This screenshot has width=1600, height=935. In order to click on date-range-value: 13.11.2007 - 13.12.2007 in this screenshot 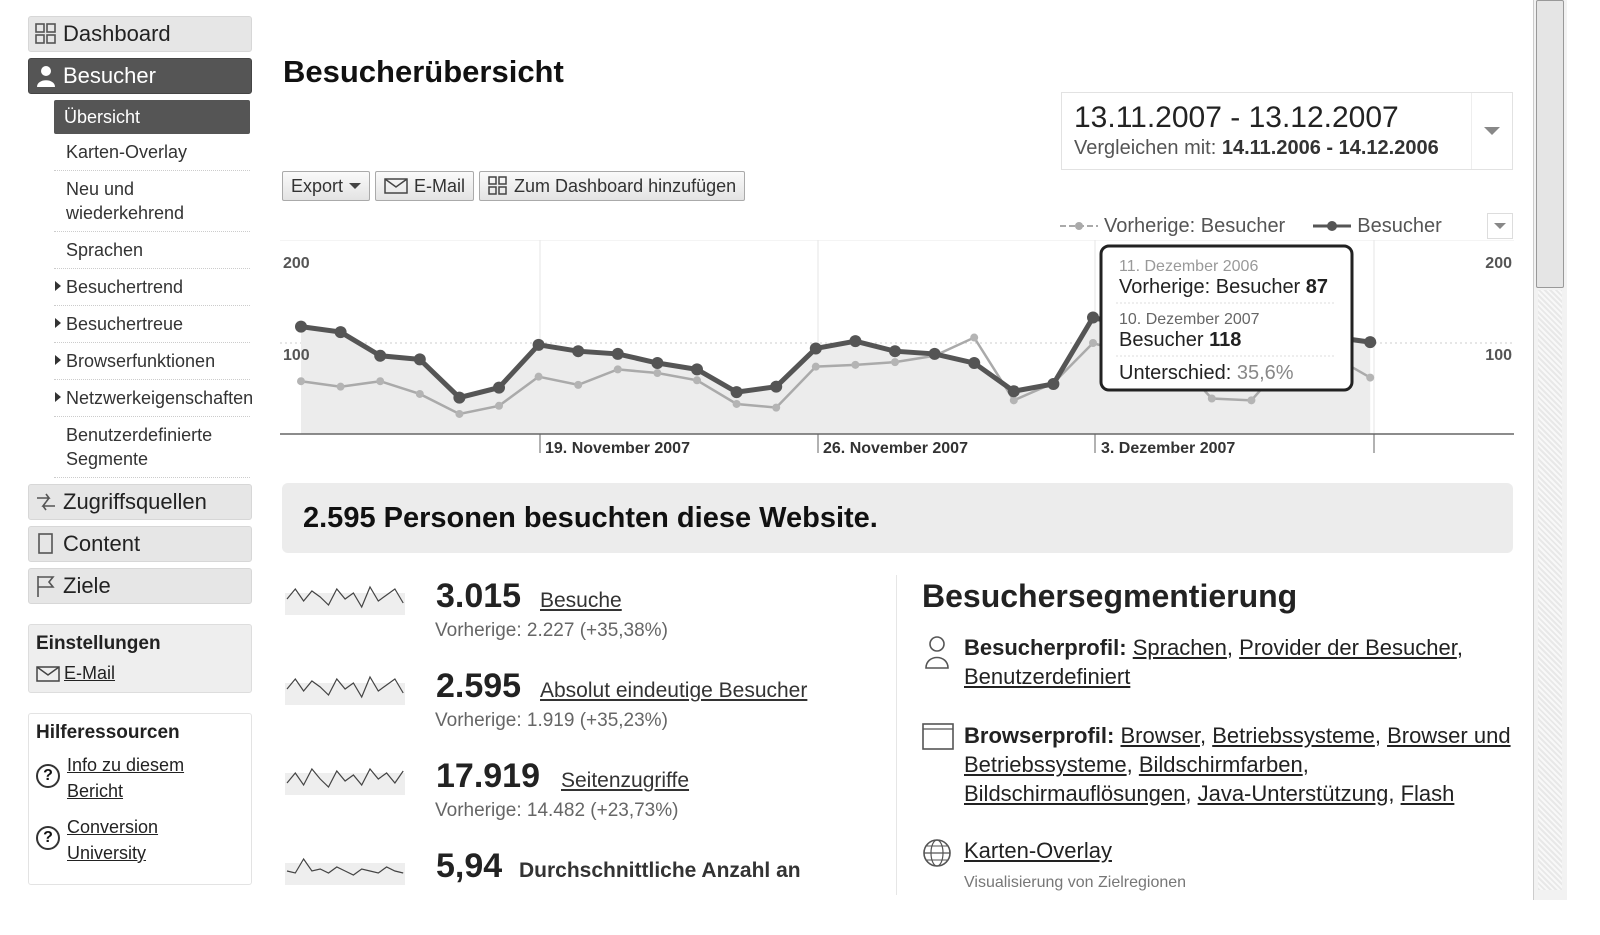, I will do `click(1236, 117)`.